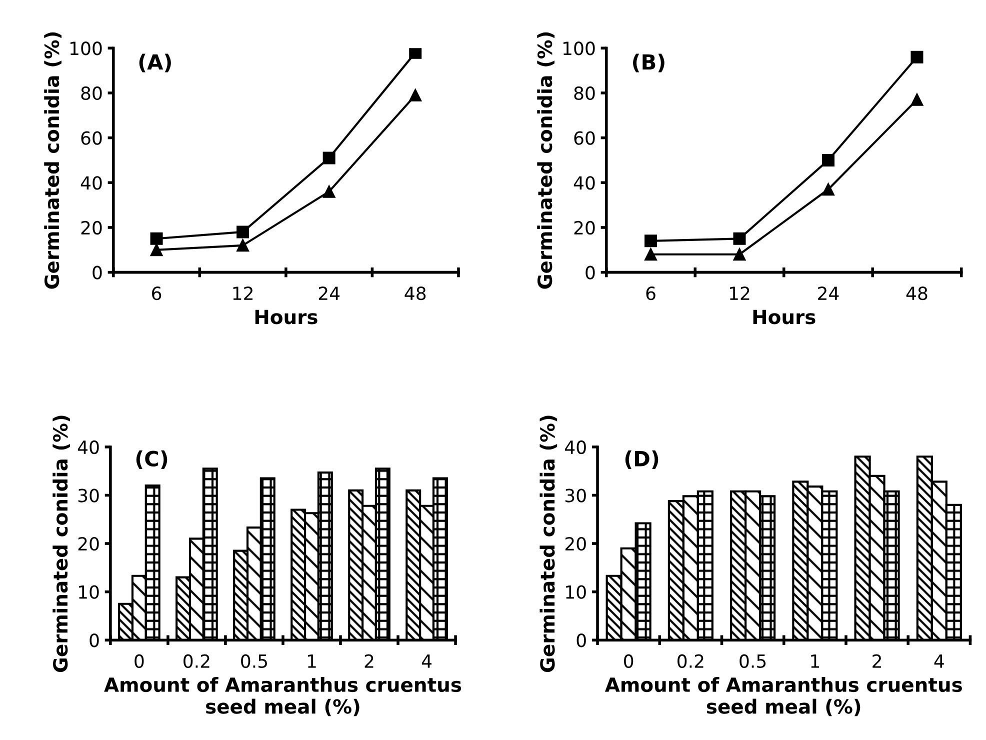 The height and width of the screenshot is (740, 986). Describe the element at coordinates (648, 63) in the screenshot. I see `chart-title: (B)` at that location.